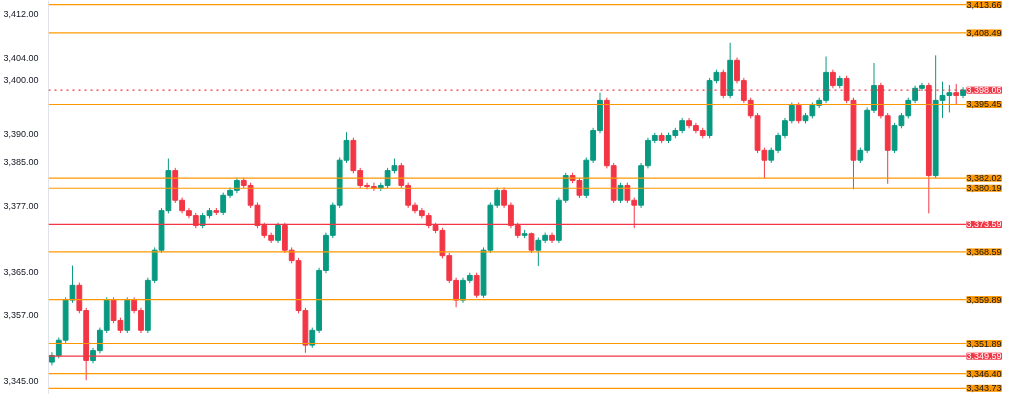  Describe the element at coordinates (984, 5) in the screenshot. I see `ref-line-label: 3,413.66` at that location.